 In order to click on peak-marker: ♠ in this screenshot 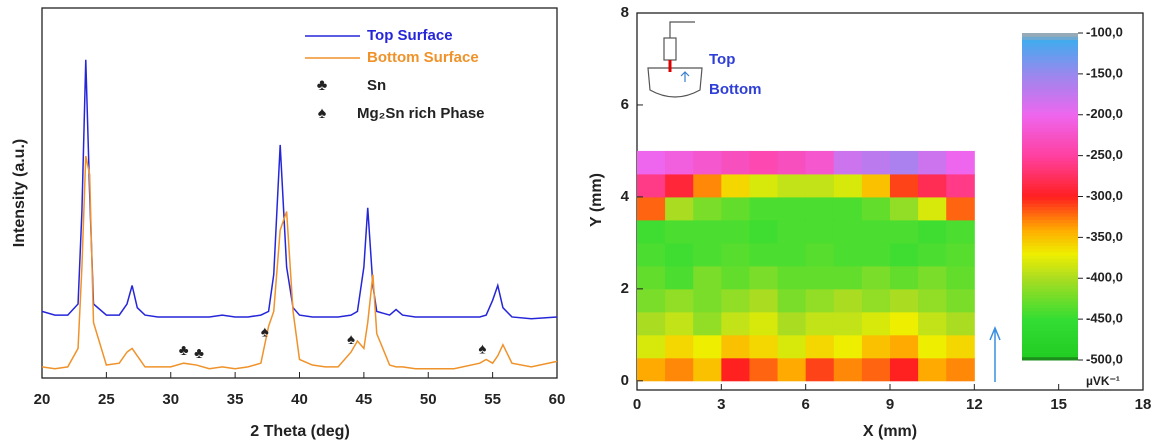, I will do `click(265, 332)`.